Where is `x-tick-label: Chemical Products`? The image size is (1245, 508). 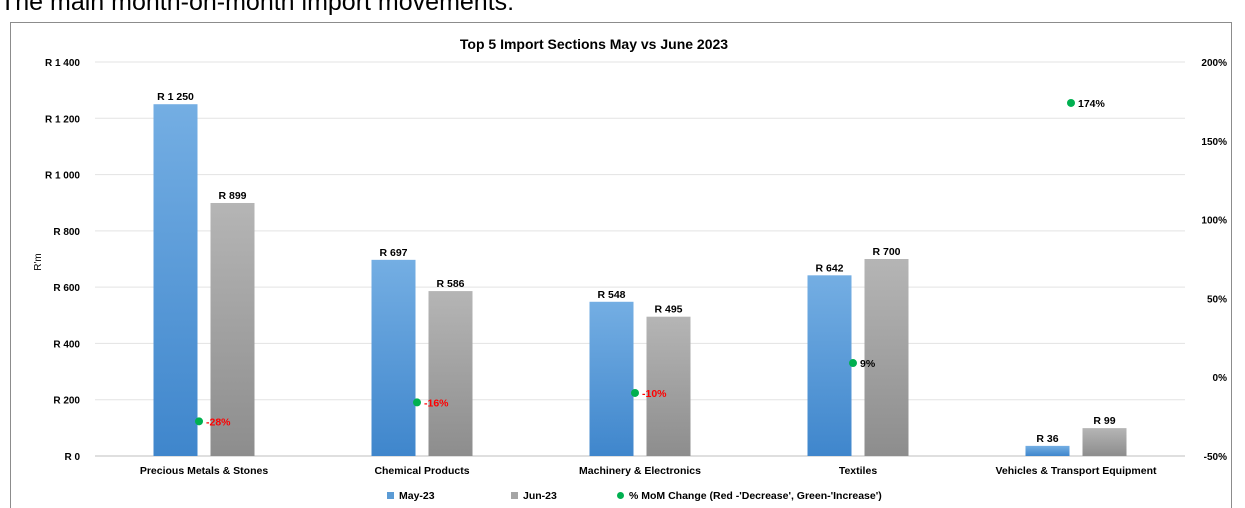 x-tick-label: Chemical Products is located at coordinates (421, 471).